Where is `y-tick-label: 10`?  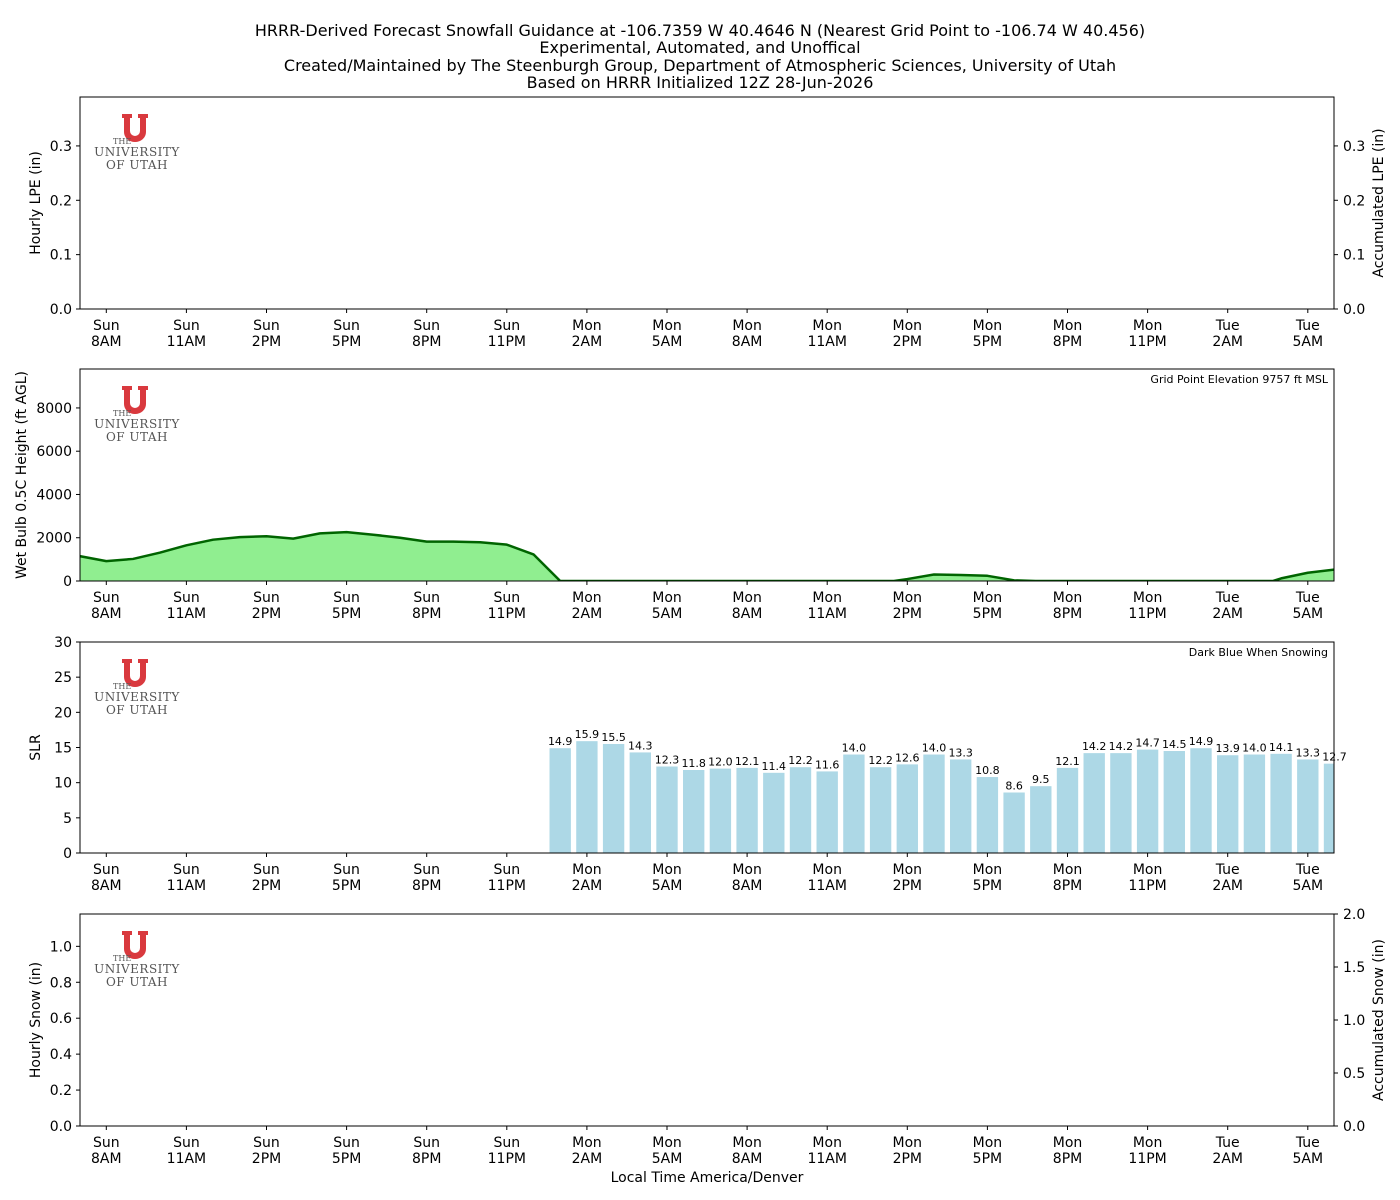
y-tick-label: 10 is located at coordinates (63, 784).